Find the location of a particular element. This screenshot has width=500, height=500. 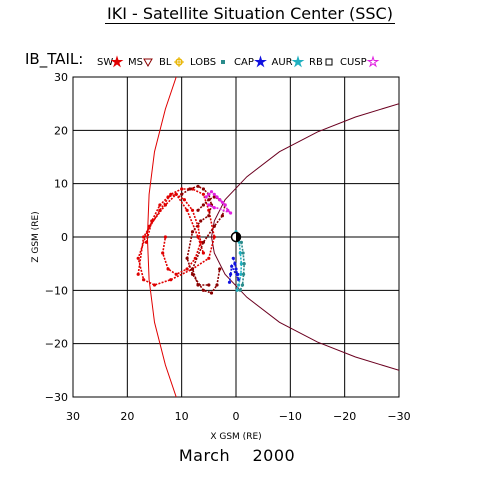

y-tick-label-5: −20 is located at coordinates (56, 344).